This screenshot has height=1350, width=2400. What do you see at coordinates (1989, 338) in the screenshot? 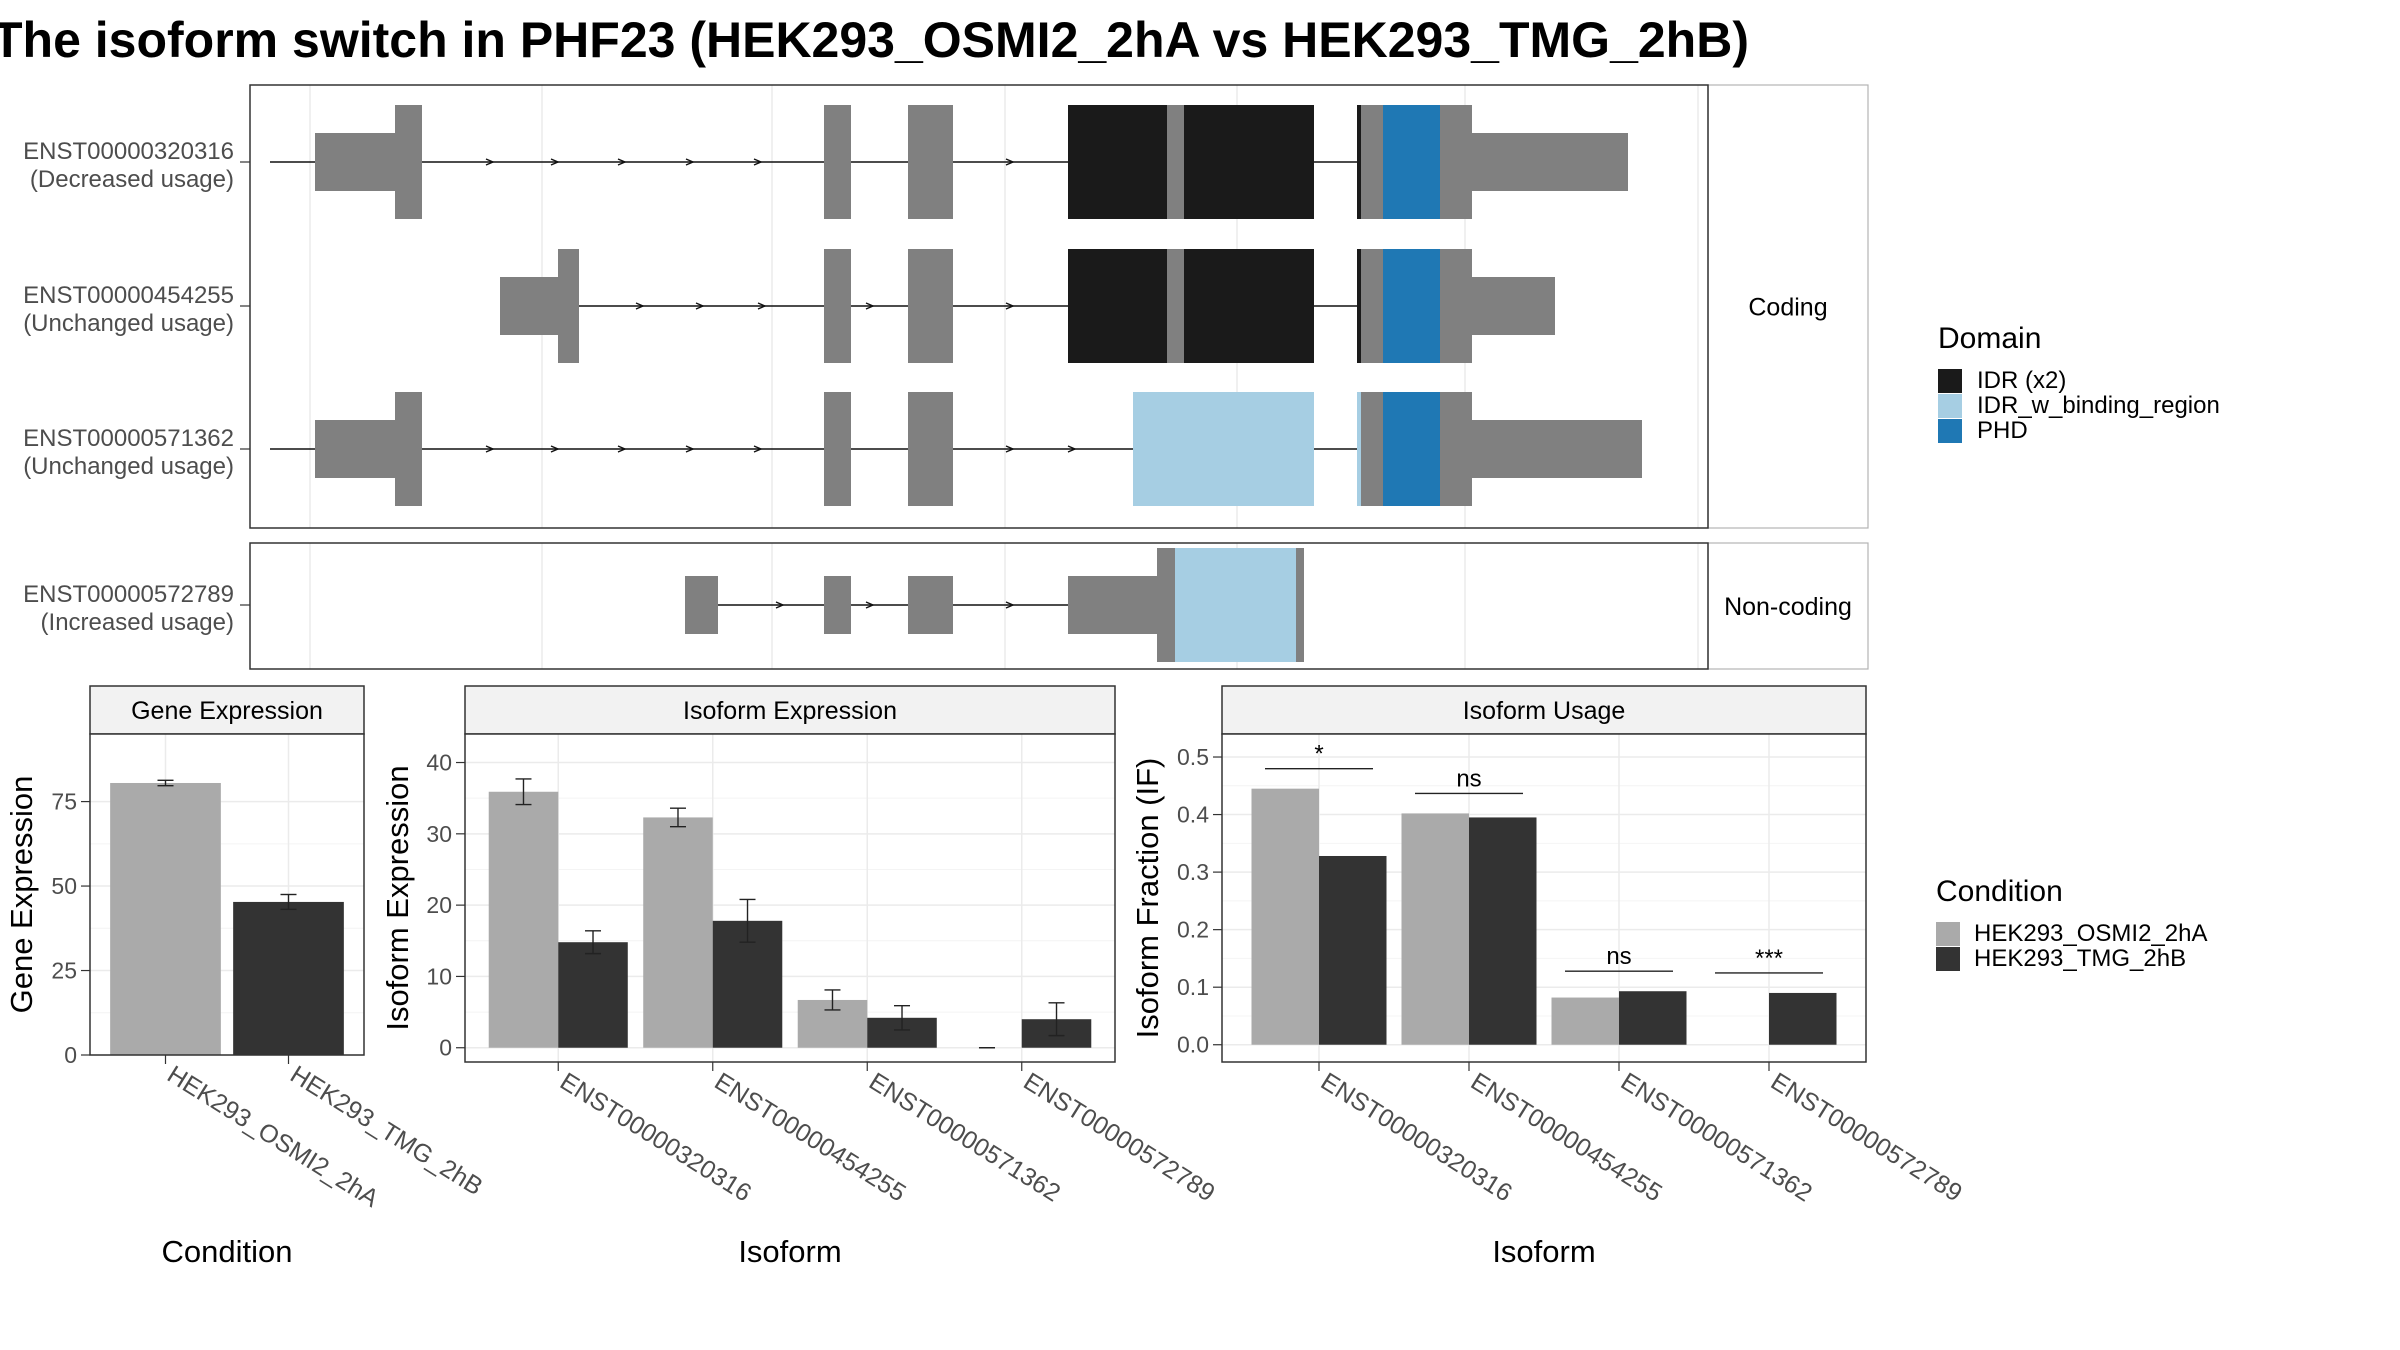
I see `domain-legend-title: Domain` at bounding box center [1989, 338].